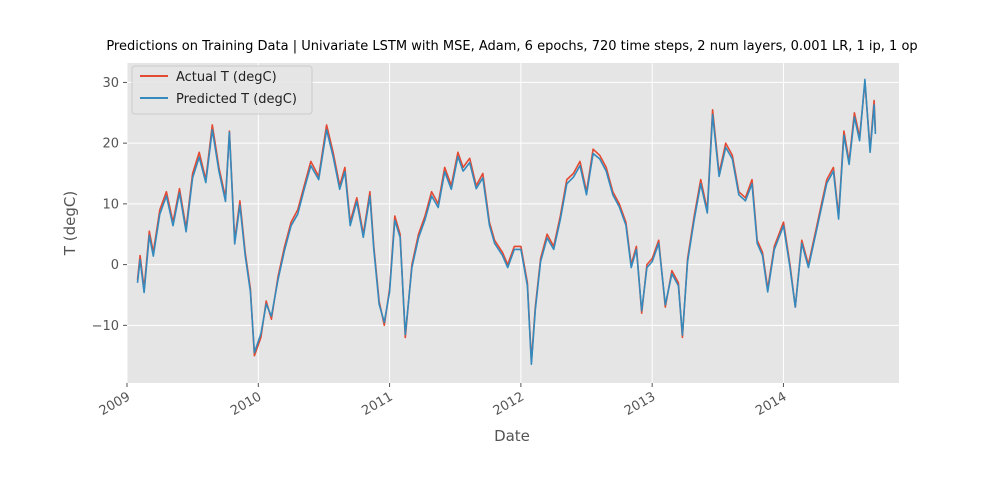  I want to click on y-tick-label: 20, so click(110, 144).